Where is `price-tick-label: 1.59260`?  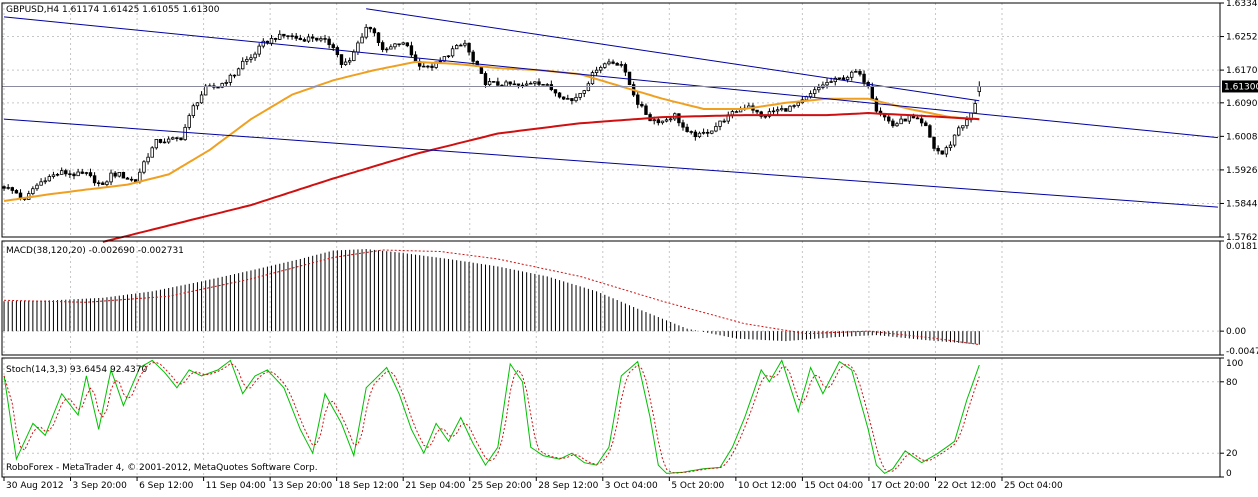 price-tick-label: 1.59260 is located at coordinates (1242, 171).